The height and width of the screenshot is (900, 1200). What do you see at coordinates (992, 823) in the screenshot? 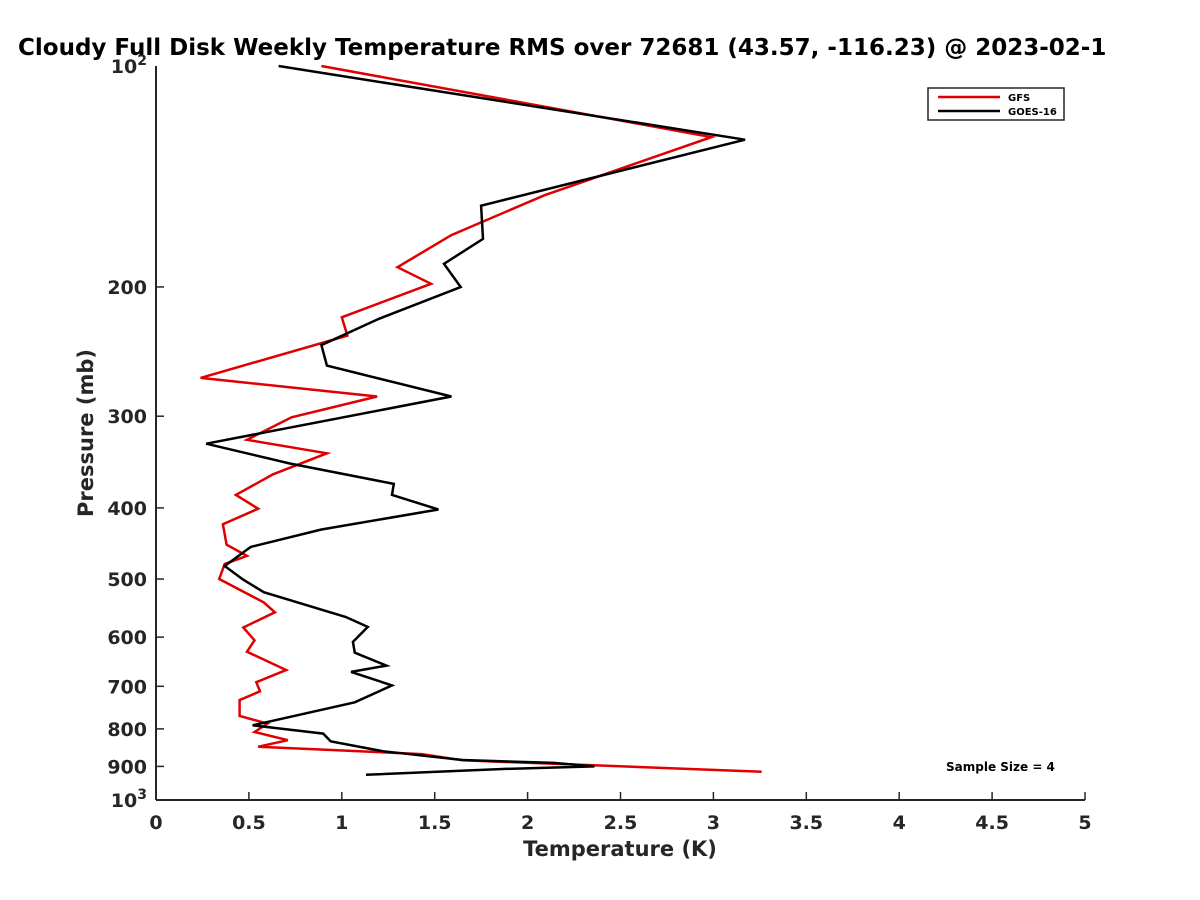
I see `x-tick-label: 4.5` at bounding box center [992, 823].